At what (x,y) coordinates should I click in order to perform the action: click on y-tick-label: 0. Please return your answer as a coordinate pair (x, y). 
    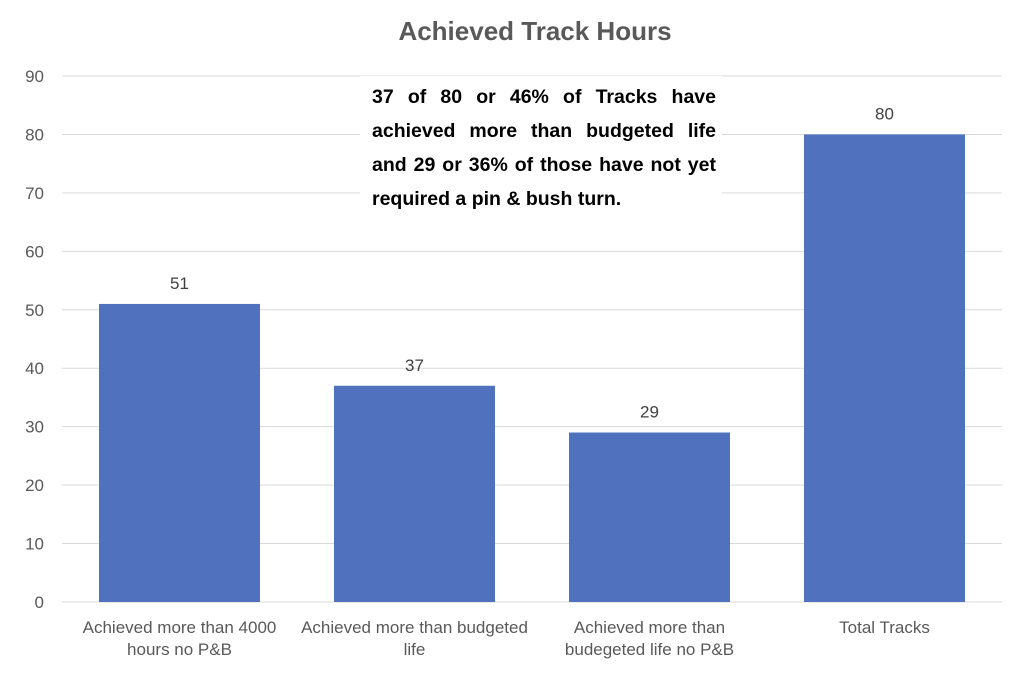
    Looking at the image, I should click on (39, 602).